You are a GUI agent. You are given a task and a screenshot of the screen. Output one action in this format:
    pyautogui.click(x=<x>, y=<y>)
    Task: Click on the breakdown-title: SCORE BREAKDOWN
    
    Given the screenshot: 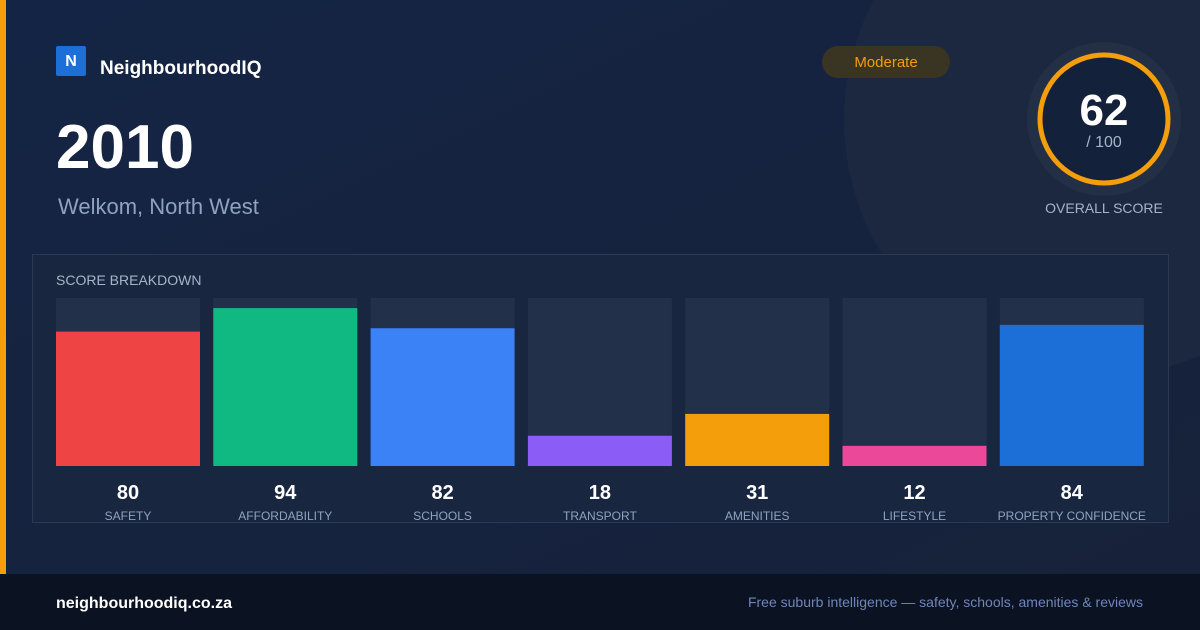 What is the action you would take?
    pyautogui.click(x=128, y=280)
    